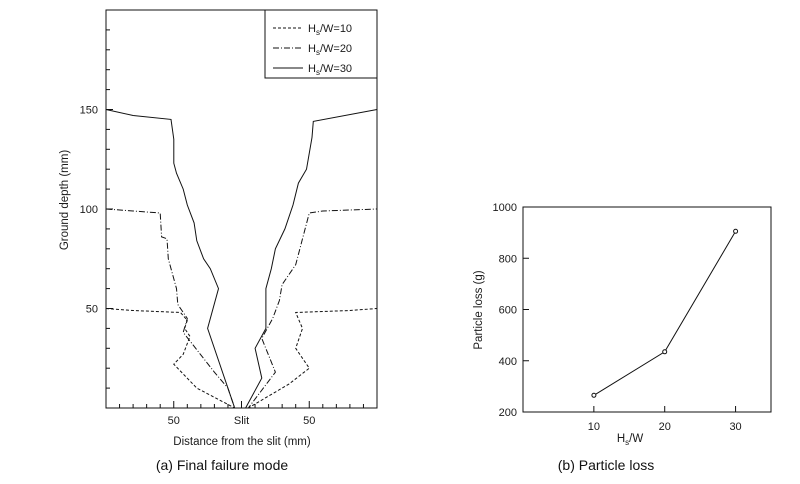 The height and width of the screenshot is (484, 800). Describe the element at coordinates (508, 362) in the screenshot. I see `y-tick-label: 400` at that location.